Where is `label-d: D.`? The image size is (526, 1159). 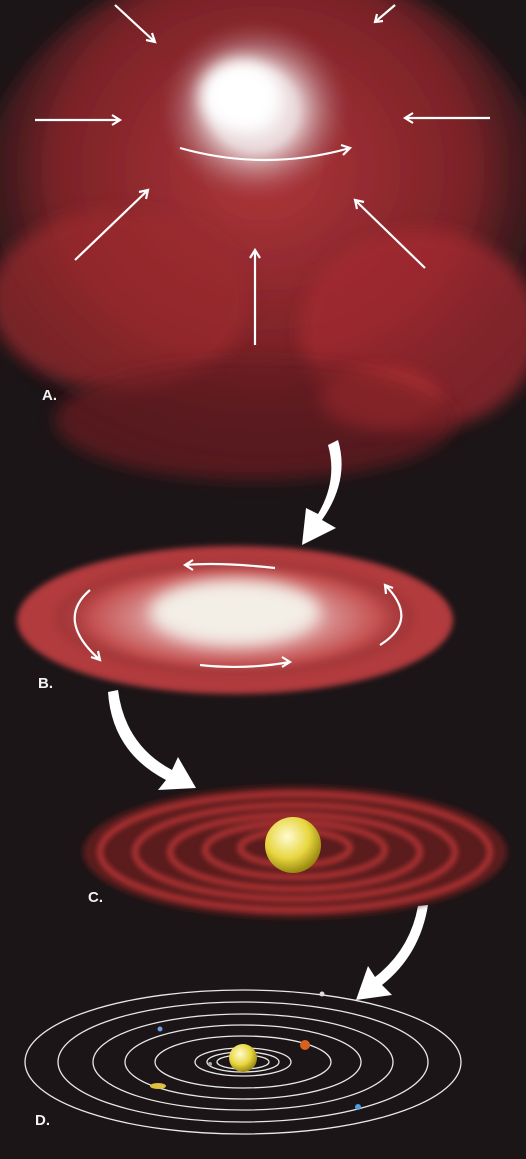
label-d: D. is located at coordinates (42, 1120).